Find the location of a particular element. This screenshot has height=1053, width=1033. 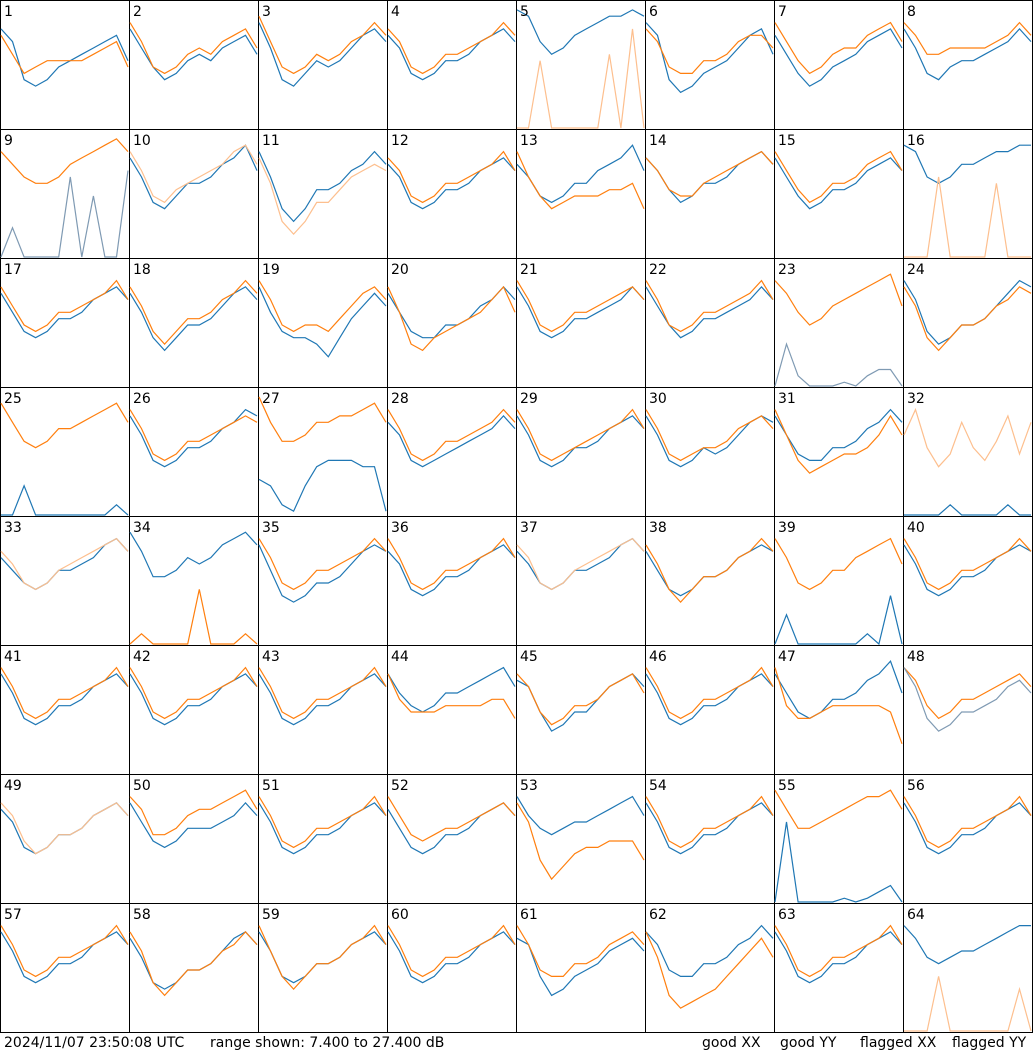

panel-number: 52 is located at coordinates (400, 786).